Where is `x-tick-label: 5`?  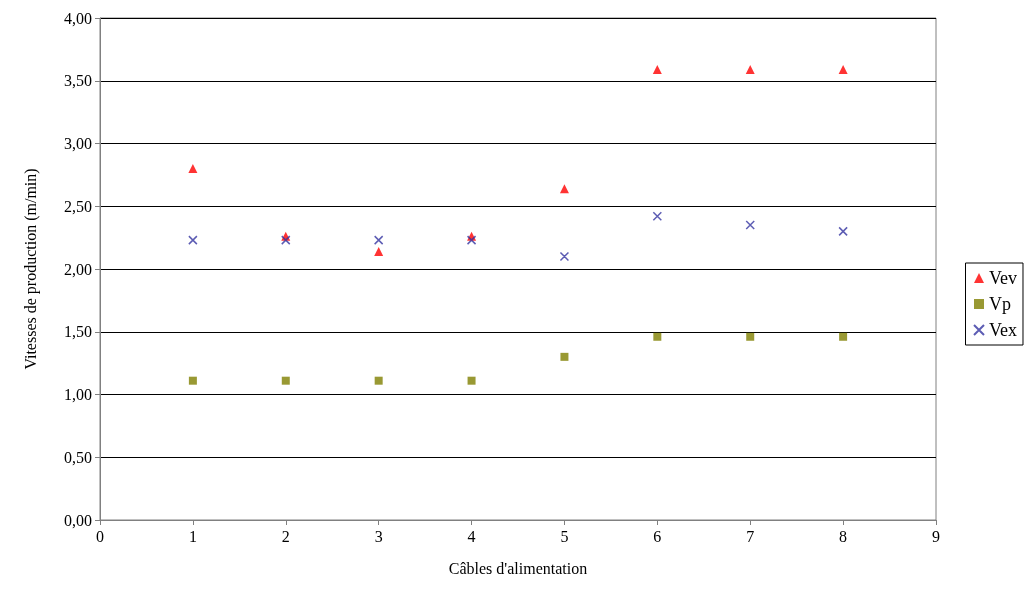
x-tick-label: 5 is located at coordinates (564, 536).